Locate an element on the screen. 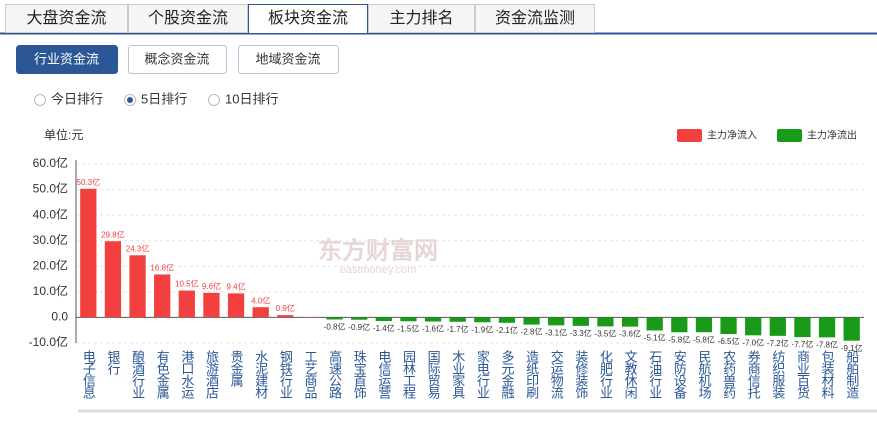 This screenshot has width=877, height=421. value-label: -5.1亿 is located at coordinates (655, 338).